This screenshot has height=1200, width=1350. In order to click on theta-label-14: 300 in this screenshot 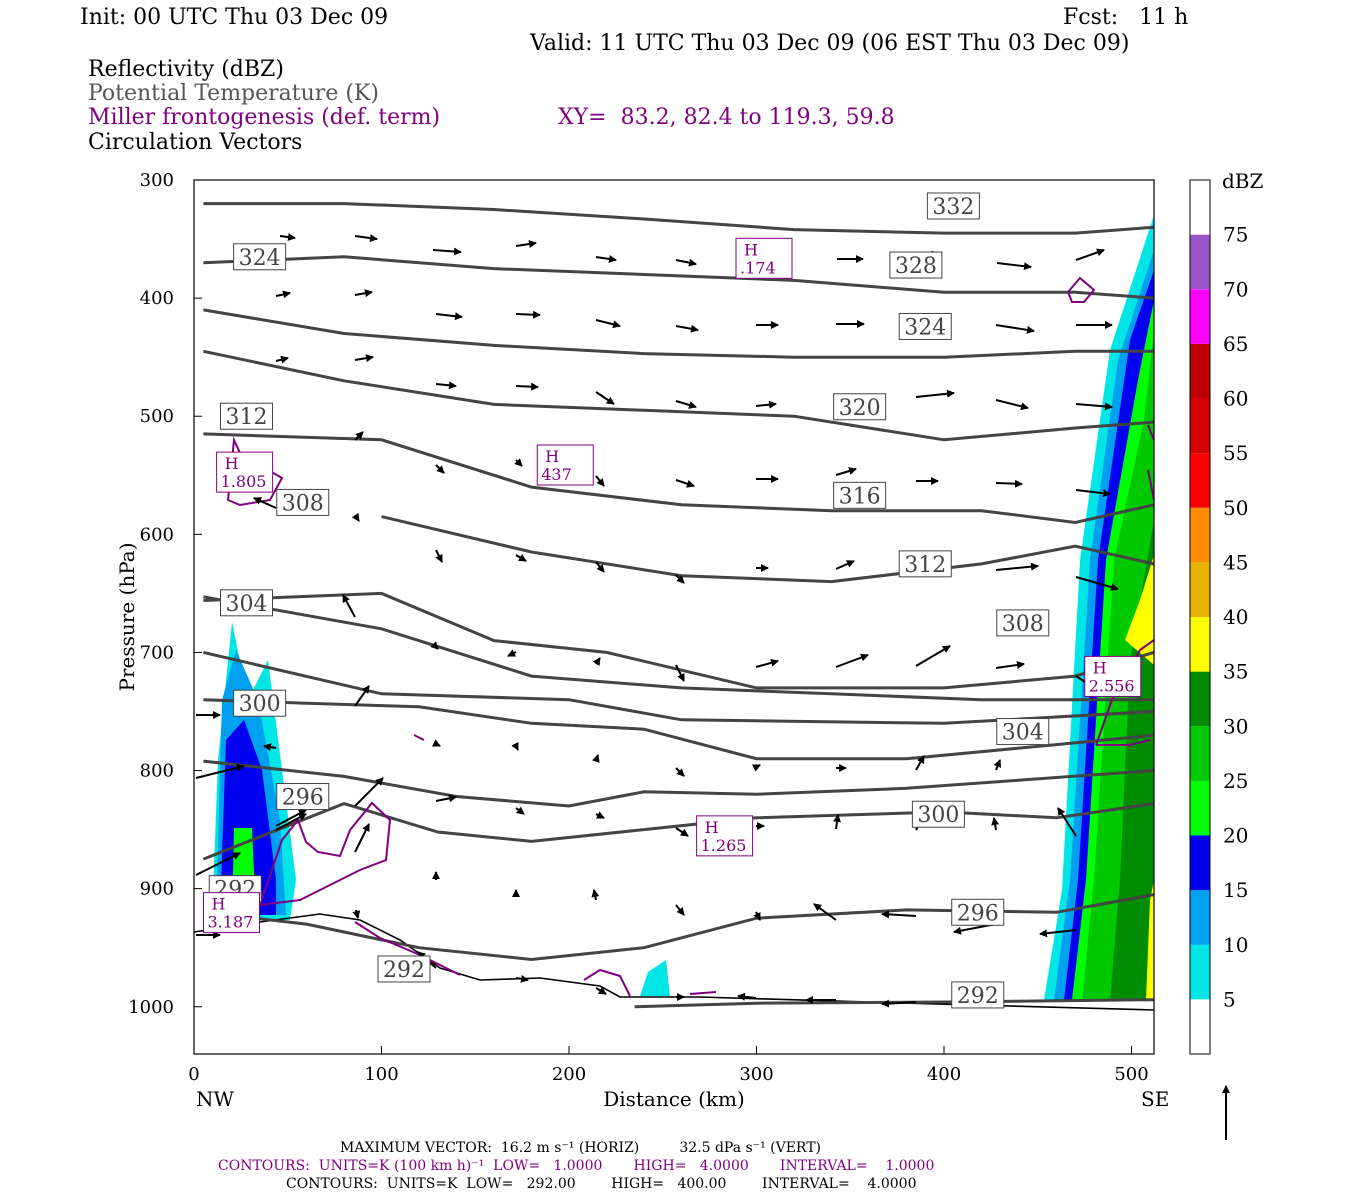, I will do `click(938, 814)`.